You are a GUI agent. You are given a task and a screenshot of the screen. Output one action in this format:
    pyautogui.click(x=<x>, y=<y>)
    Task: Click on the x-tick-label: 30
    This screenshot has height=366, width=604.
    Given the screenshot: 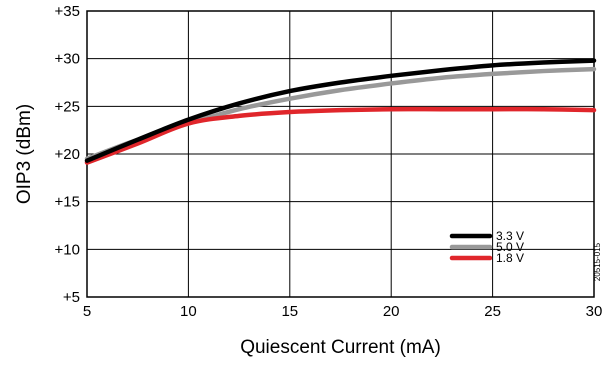 What is the action you would take?
    pyautogui.click(x=594, y=311)
    